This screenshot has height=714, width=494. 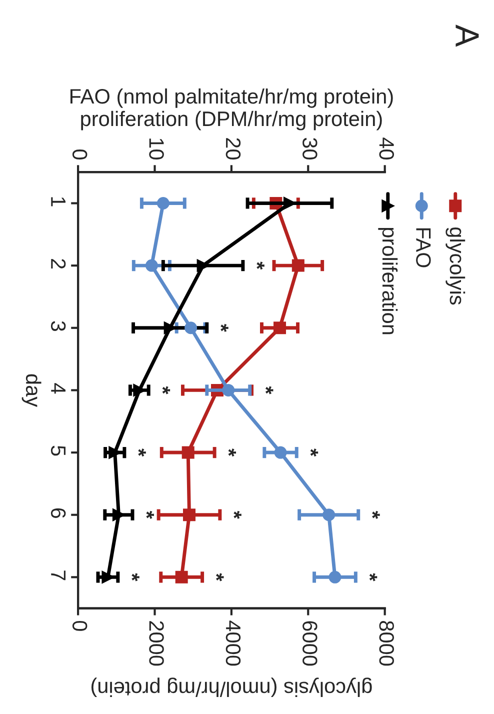 I want to click on x-tick-label: 2000, so click(x=156, y=643).